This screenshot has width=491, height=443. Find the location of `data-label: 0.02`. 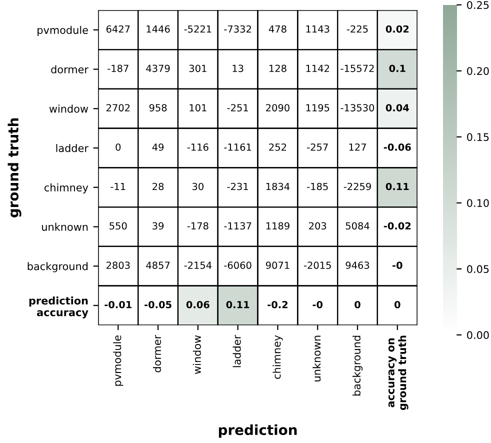

data-label: 0.02 is located at coordinates (397, 29).